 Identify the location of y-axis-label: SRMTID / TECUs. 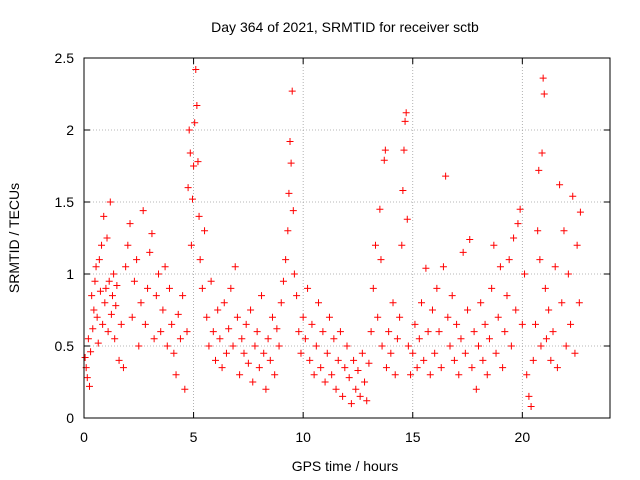
(14, 238).